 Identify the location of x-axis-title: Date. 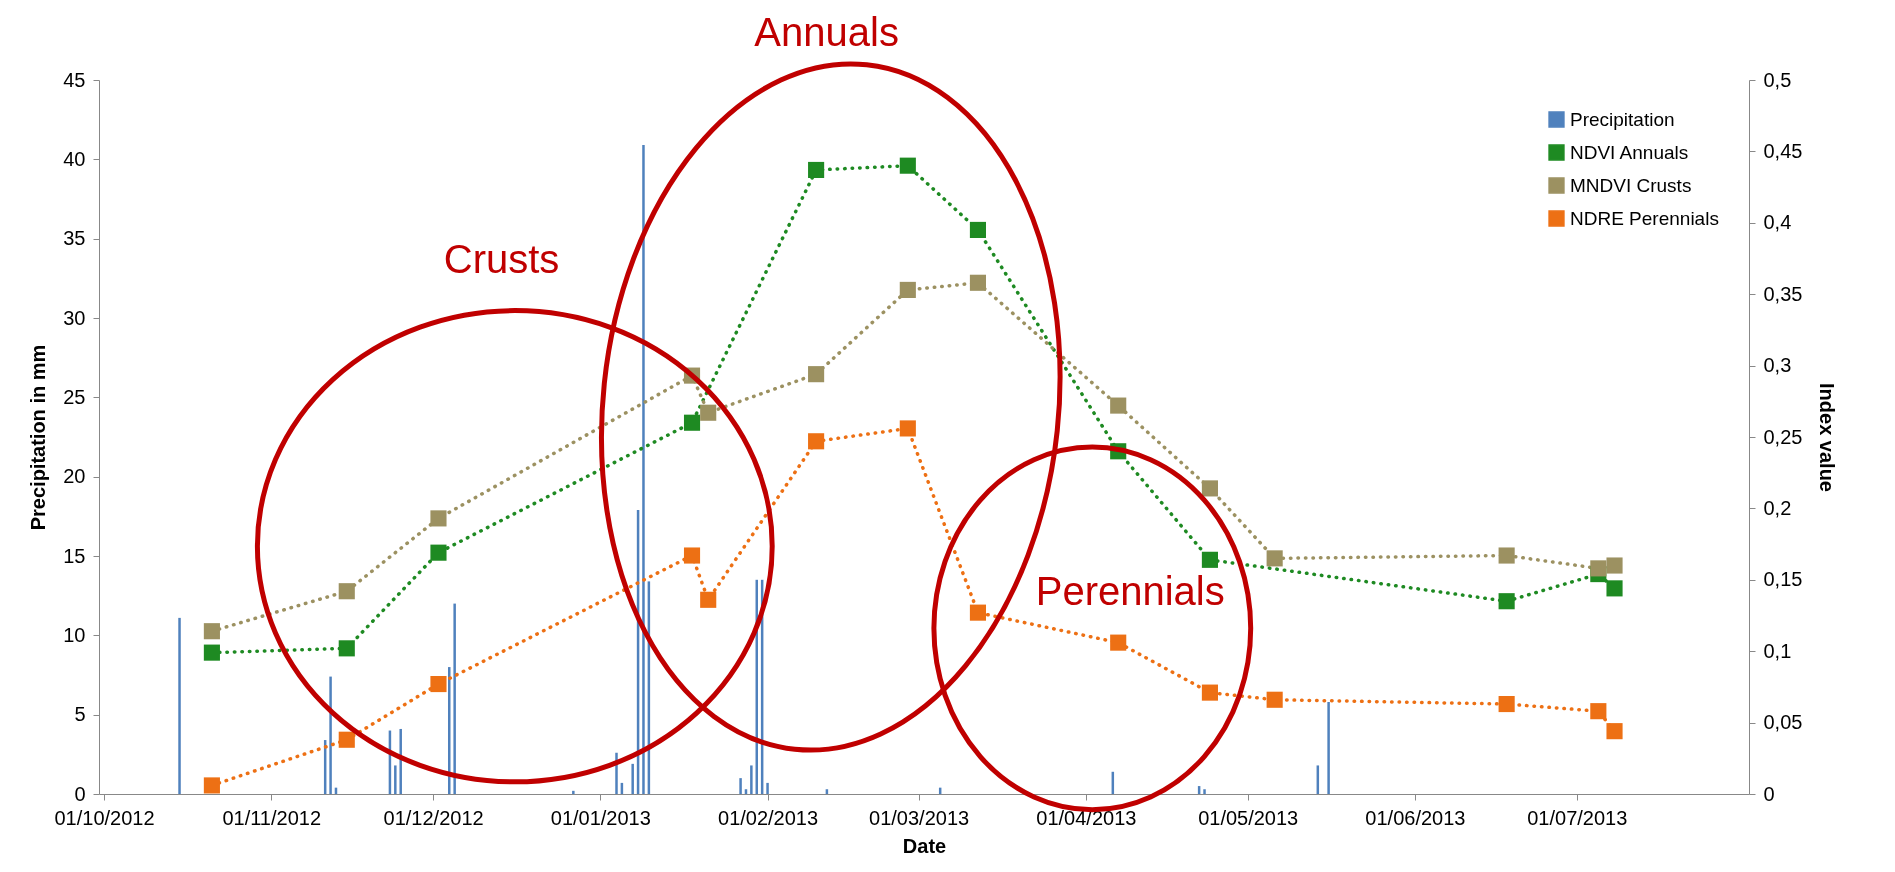
(924, 845).